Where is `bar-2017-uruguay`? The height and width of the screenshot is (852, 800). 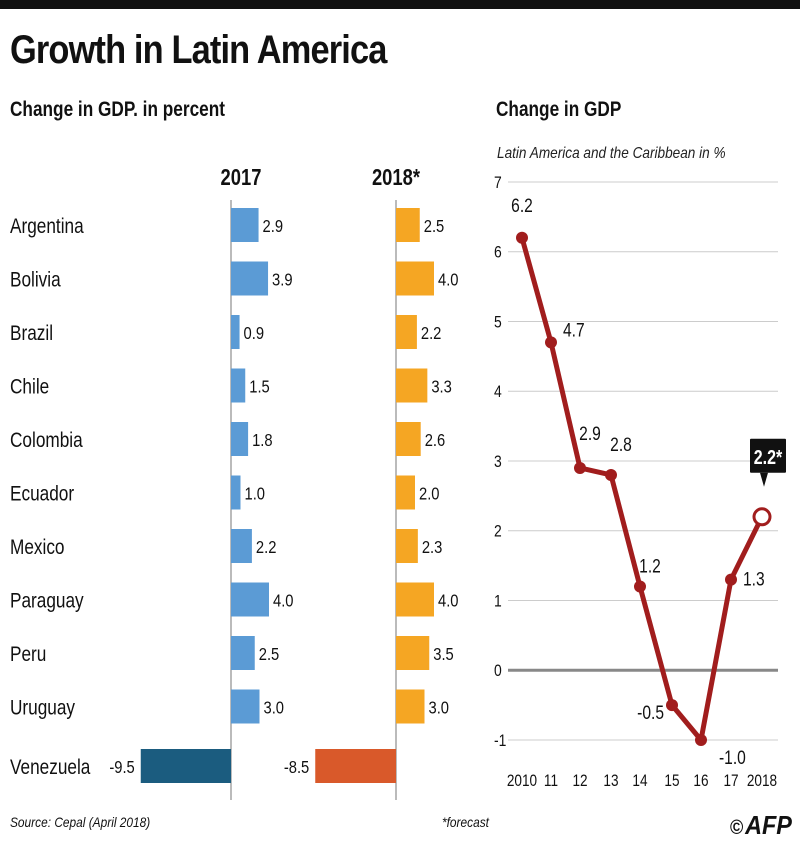
bar-2017-uruguay is located at coordinates (245, 706).